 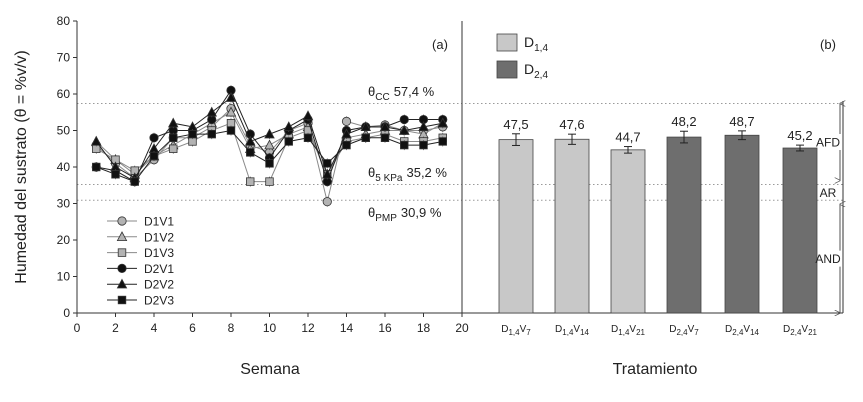 What do you see at coordinates (742, 225) in the screenshot?
I see `bar-group: 48,7 D2,4V14` at bounding box center [742, 225].